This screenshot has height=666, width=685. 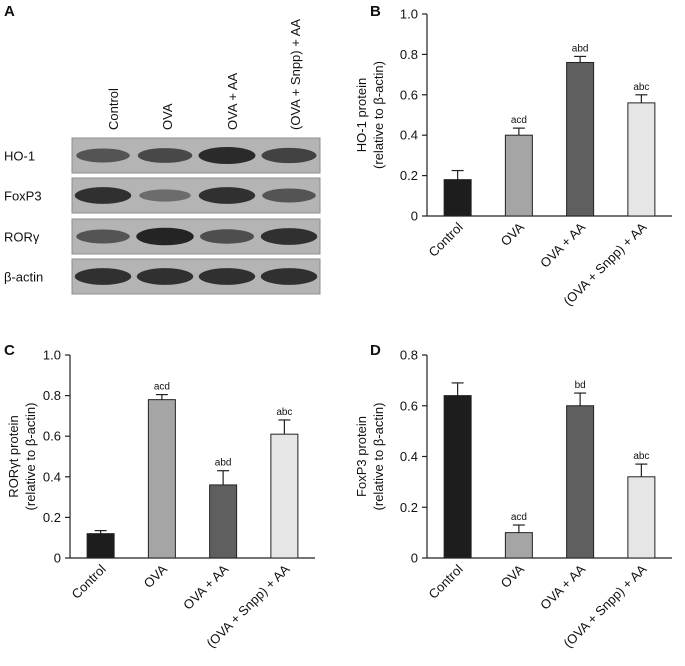 What do you see at coordinates (9, 11) in the screenshot?
I see `panel-label-a: A` at bounding box center [9, 11].